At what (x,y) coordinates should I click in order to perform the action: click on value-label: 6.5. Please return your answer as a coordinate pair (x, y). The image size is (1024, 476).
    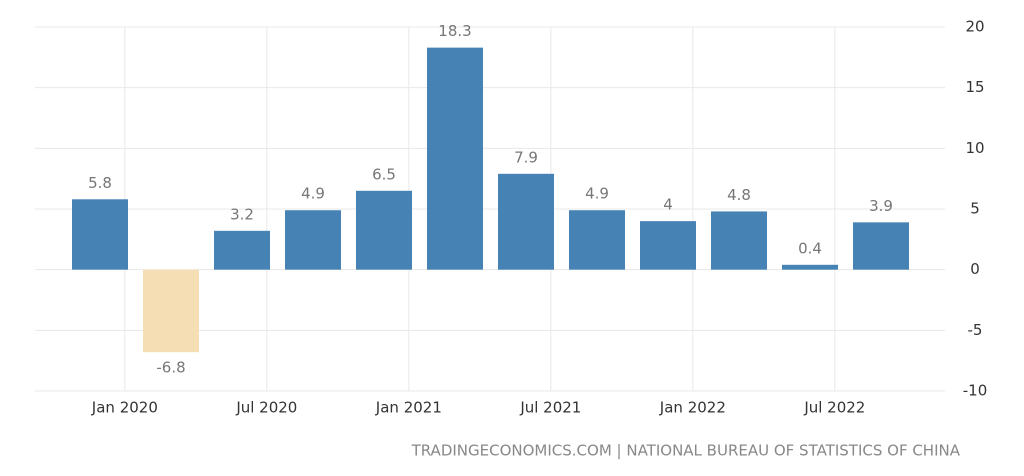
    Looking at the image, I should click on (384, 174).